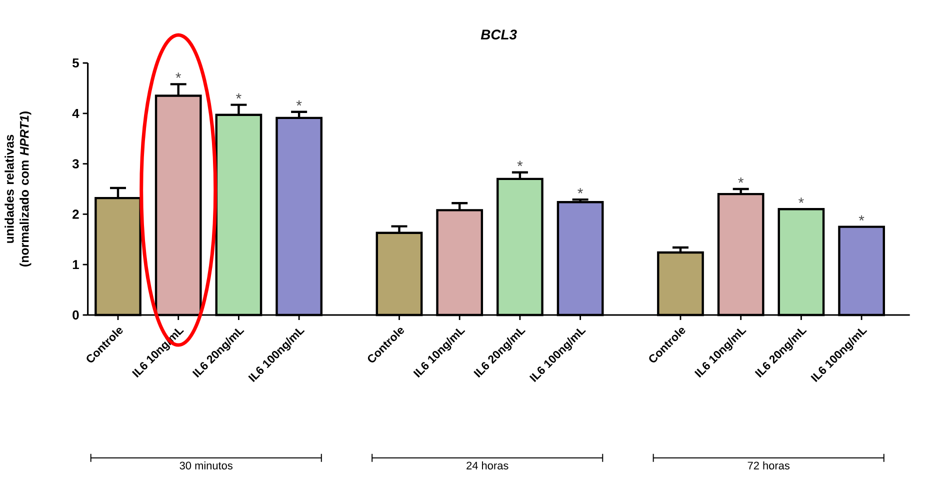 This screenshot has width=940, height=484. Describe the element at coordinates (75, 163) in the screenshot. I see `y-tick-label: 3` at that location.